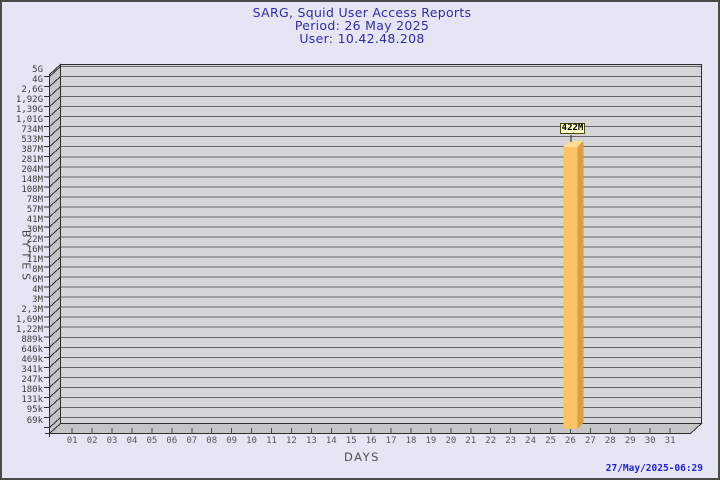 The width and height of the screenshot is (720, 480). I want to click on x-tick-label: 01, so click(72, 441).